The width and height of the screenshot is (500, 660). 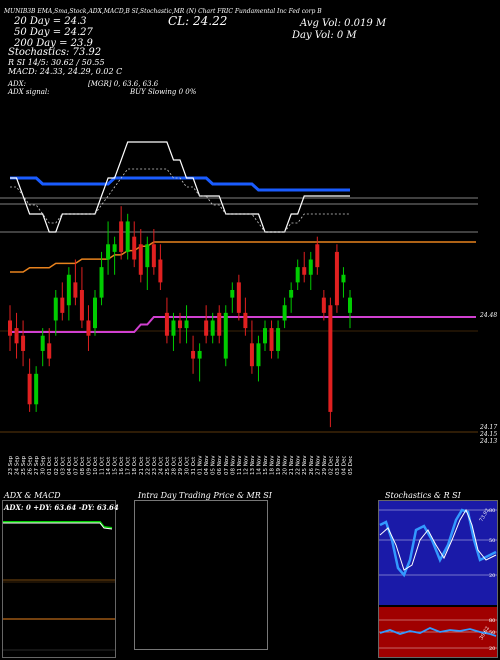 What do you see at coordinates (246, 465) in the screenshot?
I see `x-tick-label: 12 Nov` at bounding box center [246, 465].